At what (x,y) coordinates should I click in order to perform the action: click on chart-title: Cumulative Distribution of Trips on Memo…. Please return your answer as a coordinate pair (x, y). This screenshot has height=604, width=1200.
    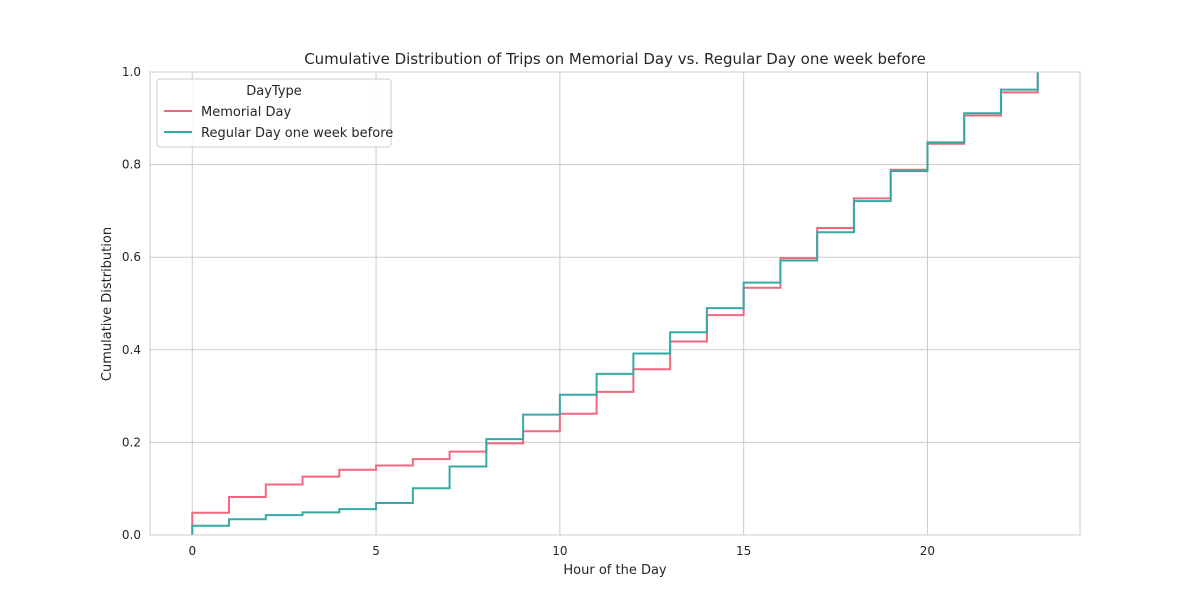
    Looking at the image, I should click on (615, 59).